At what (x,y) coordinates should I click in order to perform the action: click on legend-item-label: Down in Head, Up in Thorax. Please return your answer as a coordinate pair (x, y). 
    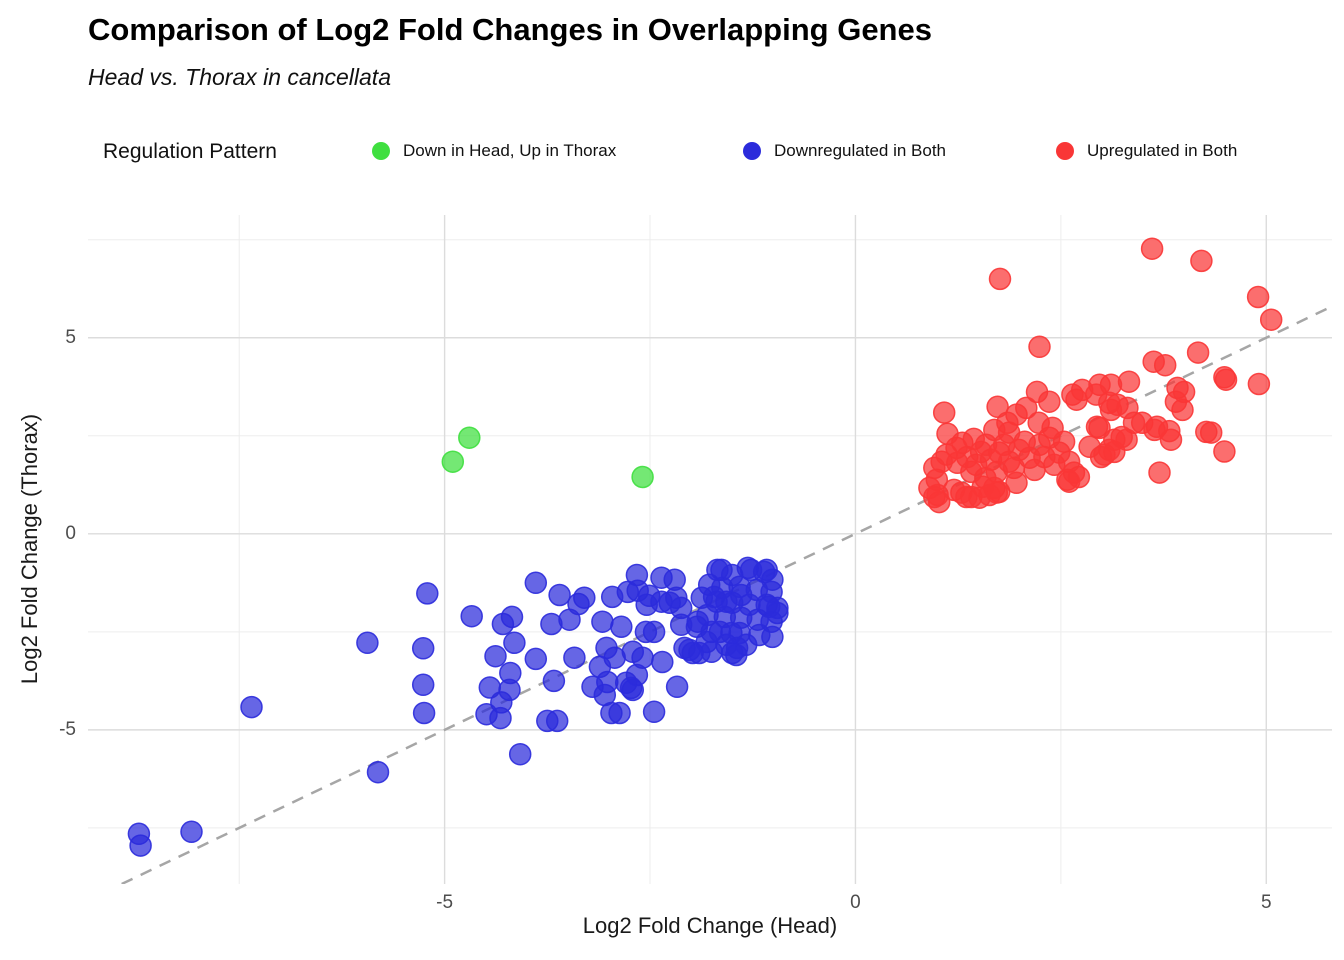
    Looking at the image, I should click on (510, 150).